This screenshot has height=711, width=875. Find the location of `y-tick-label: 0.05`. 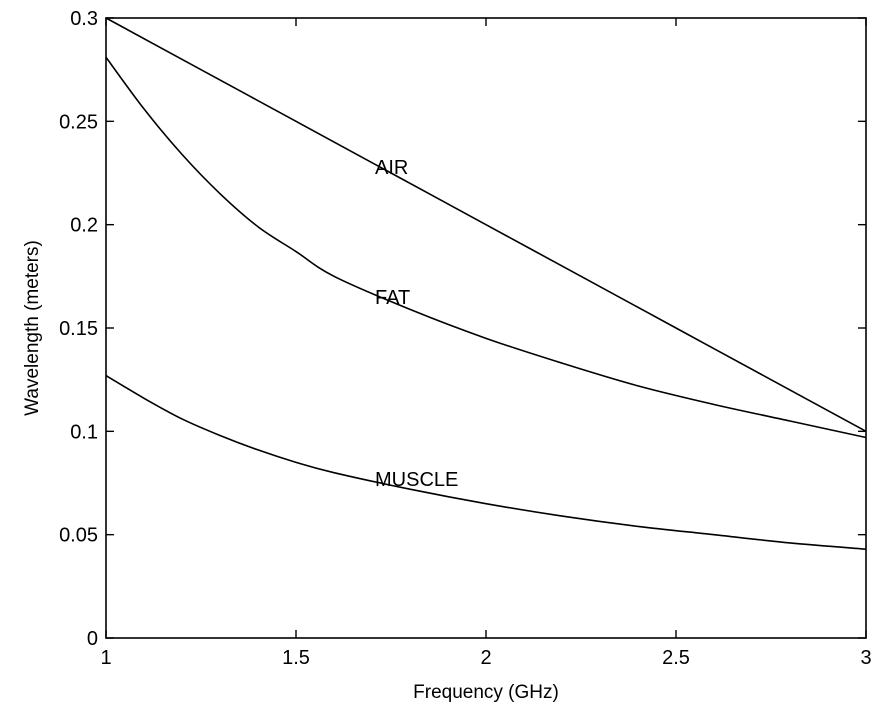

y-tick-label: 0.05 is located at coordinates (78, 536).